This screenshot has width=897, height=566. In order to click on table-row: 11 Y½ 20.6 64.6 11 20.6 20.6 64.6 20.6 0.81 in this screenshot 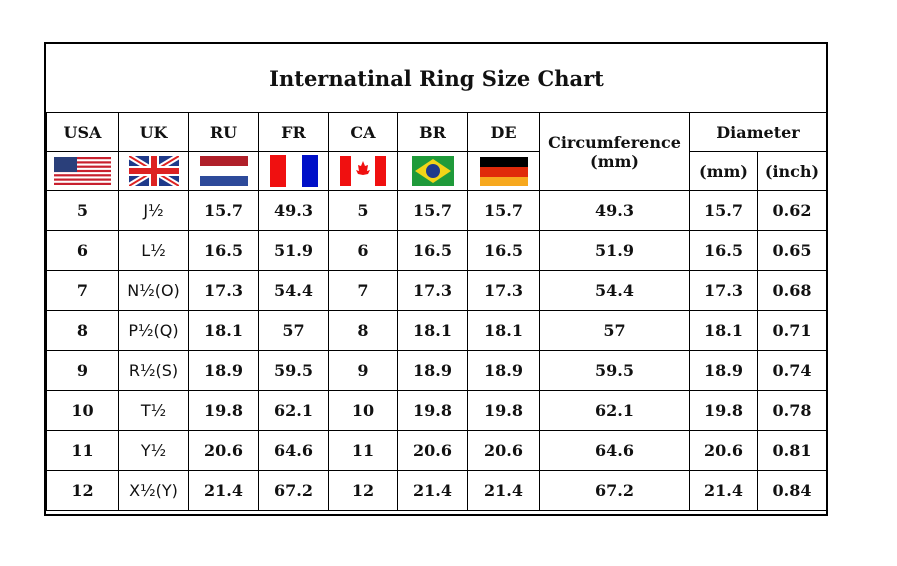, I will do `click(437, 450)`.